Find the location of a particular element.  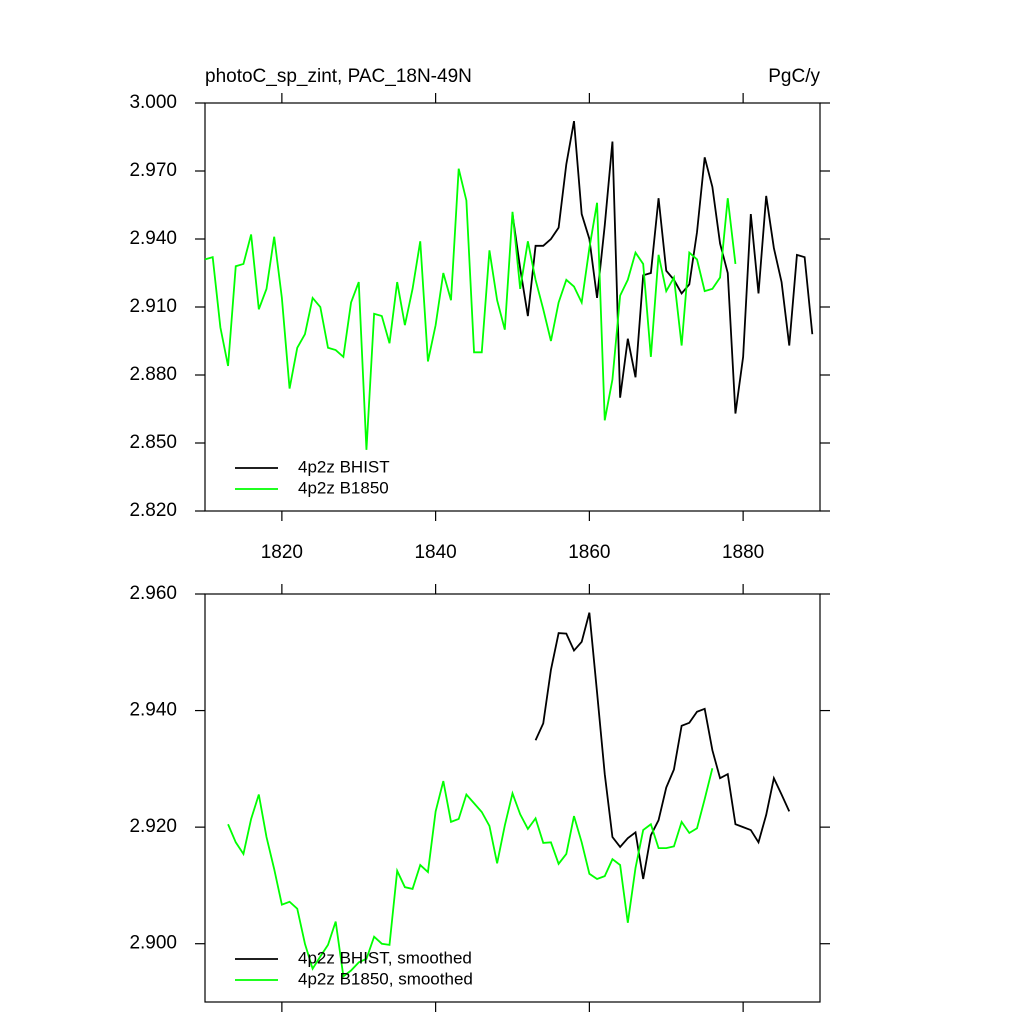

y-tick-label: 2.960 is located at coordinates (153, 593).